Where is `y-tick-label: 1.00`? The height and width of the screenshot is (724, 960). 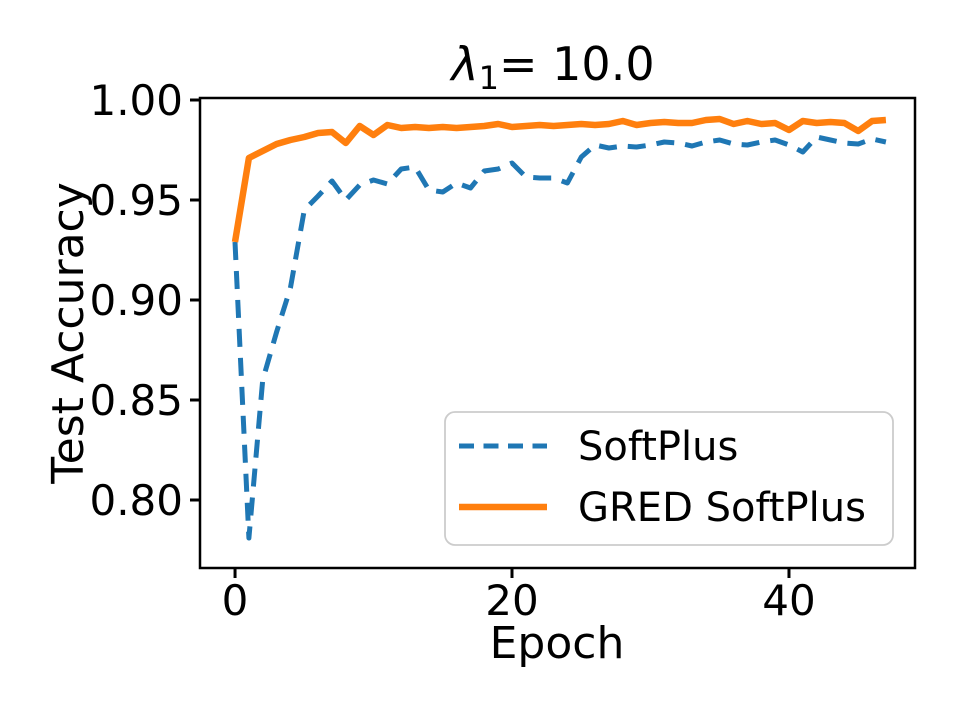 y-tick-label: 1.00 is located at coordinates (136, 100).